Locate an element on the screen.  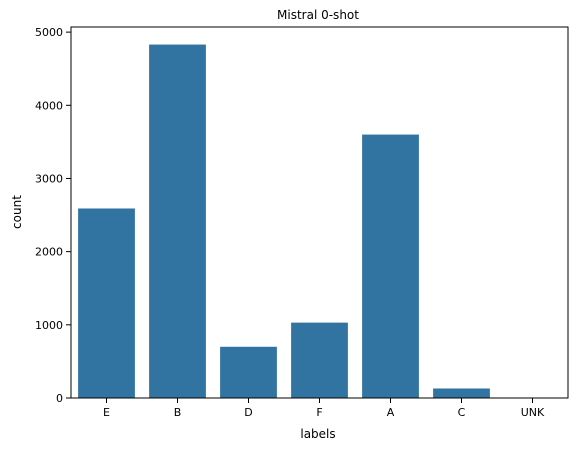
chart-title: Mistral 0-shot is located at coordinates (318, 15).